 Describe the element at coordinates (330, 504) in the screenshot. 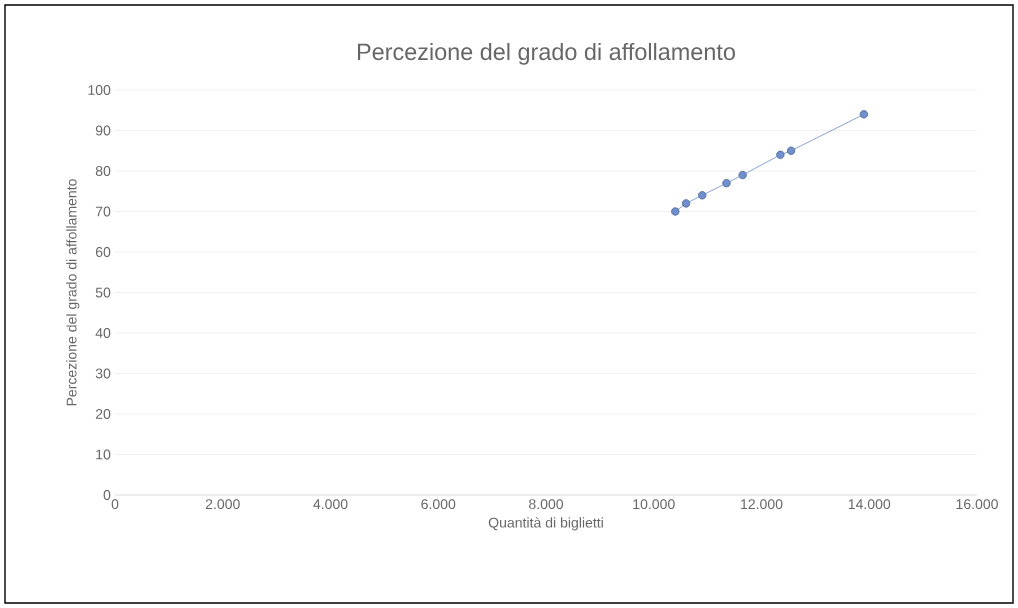

I see `x-tick-label: 4.000` at that location.